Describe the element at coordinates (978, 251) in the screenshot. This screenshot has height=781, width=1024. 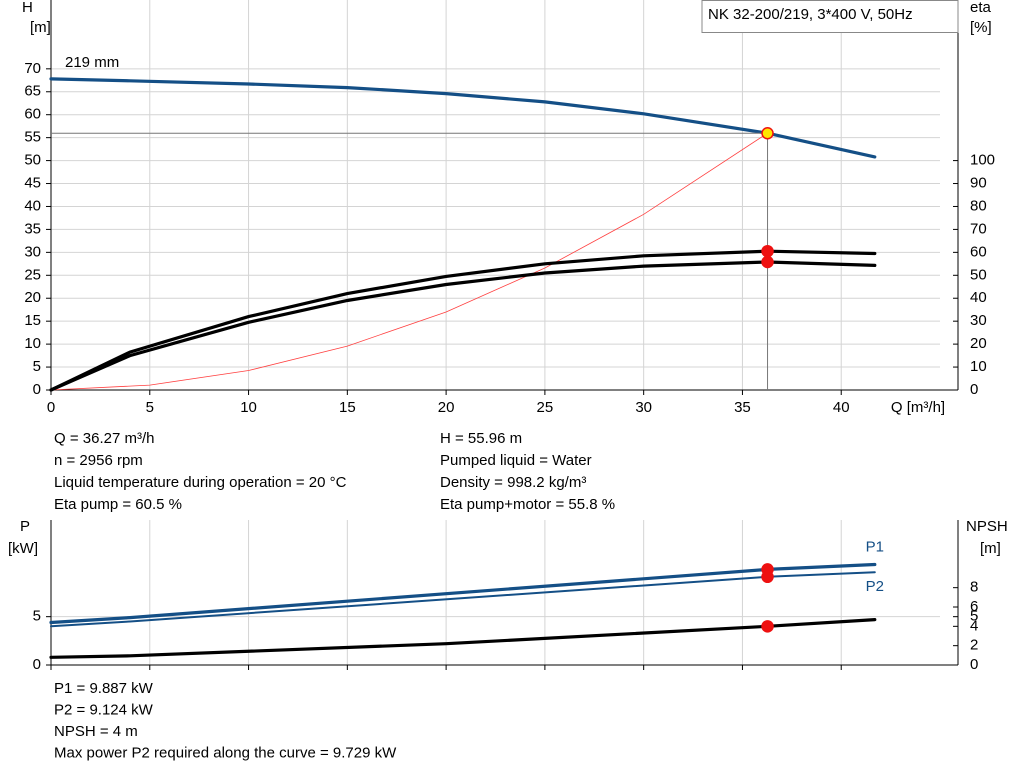
I see `y2-tick-label: 60` at that location.